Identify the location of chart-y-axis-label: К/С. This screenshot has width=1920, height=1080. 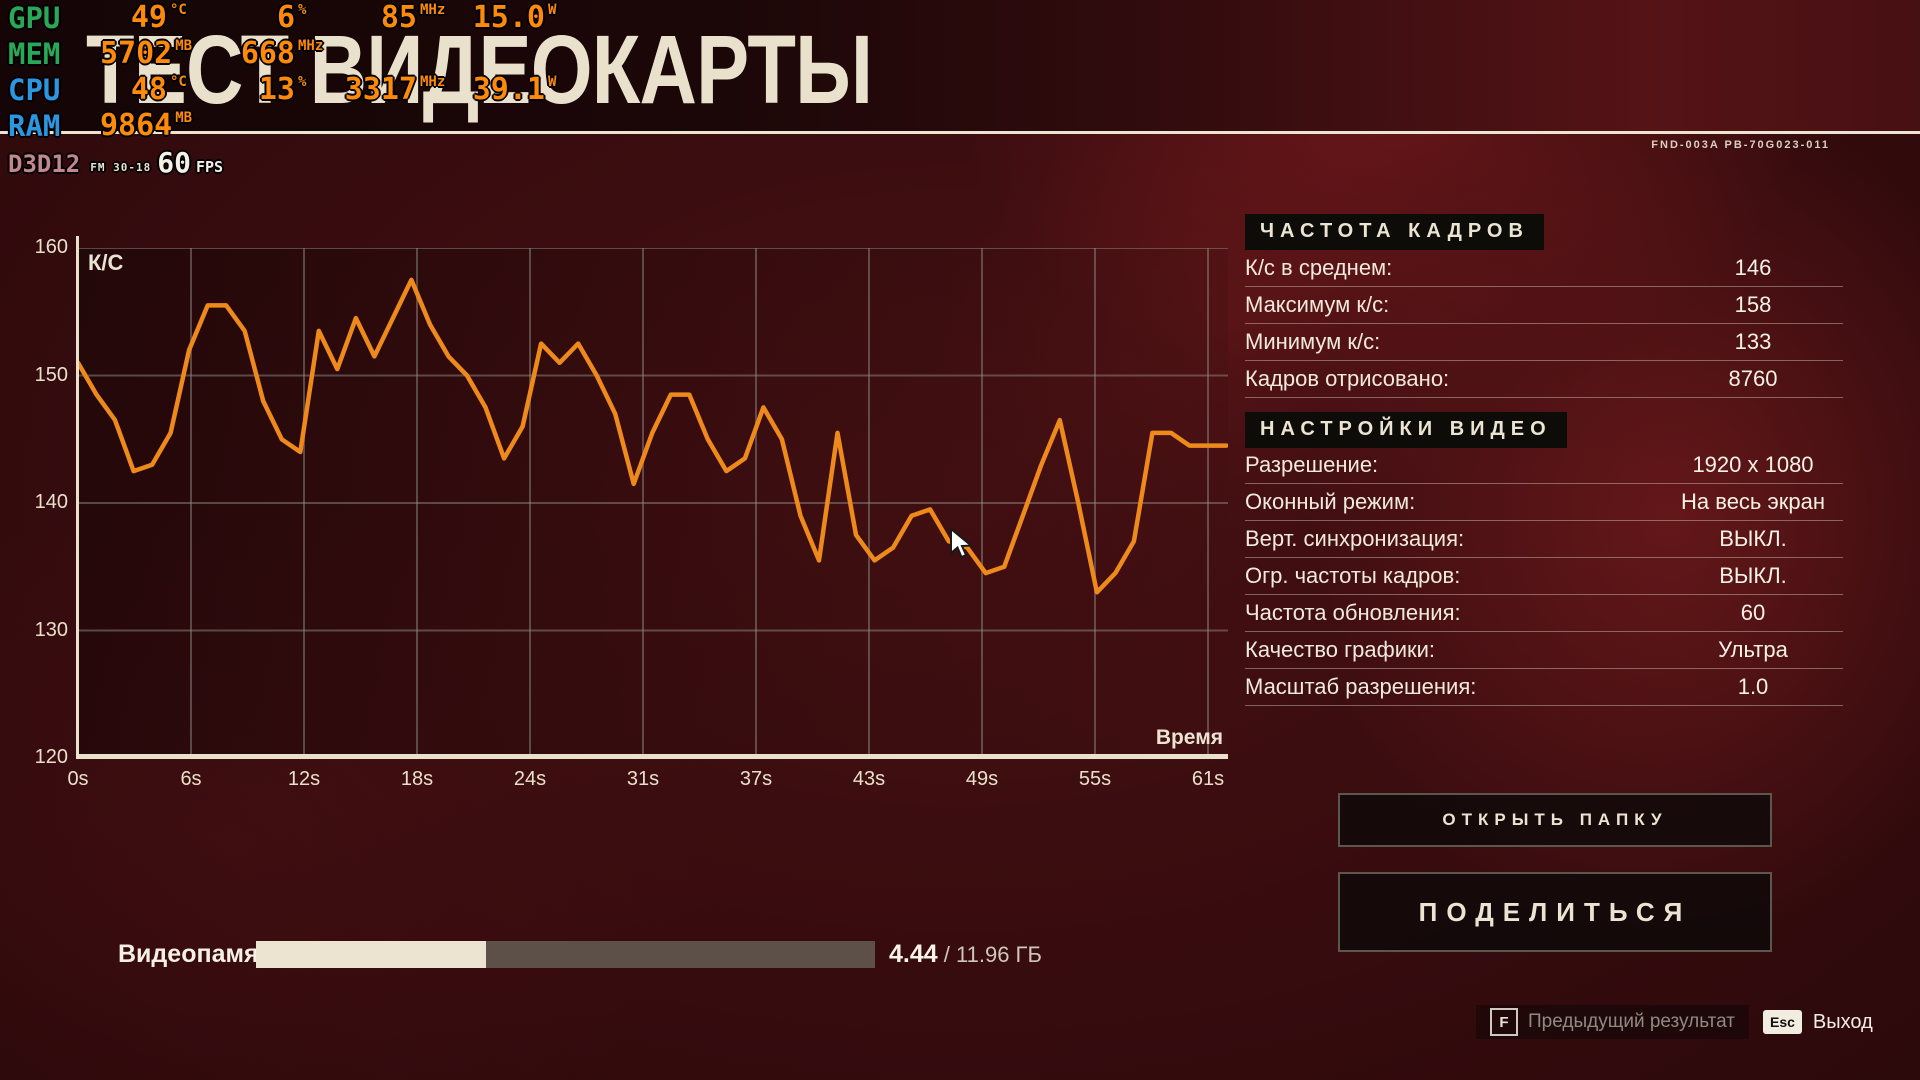
(106, 262).